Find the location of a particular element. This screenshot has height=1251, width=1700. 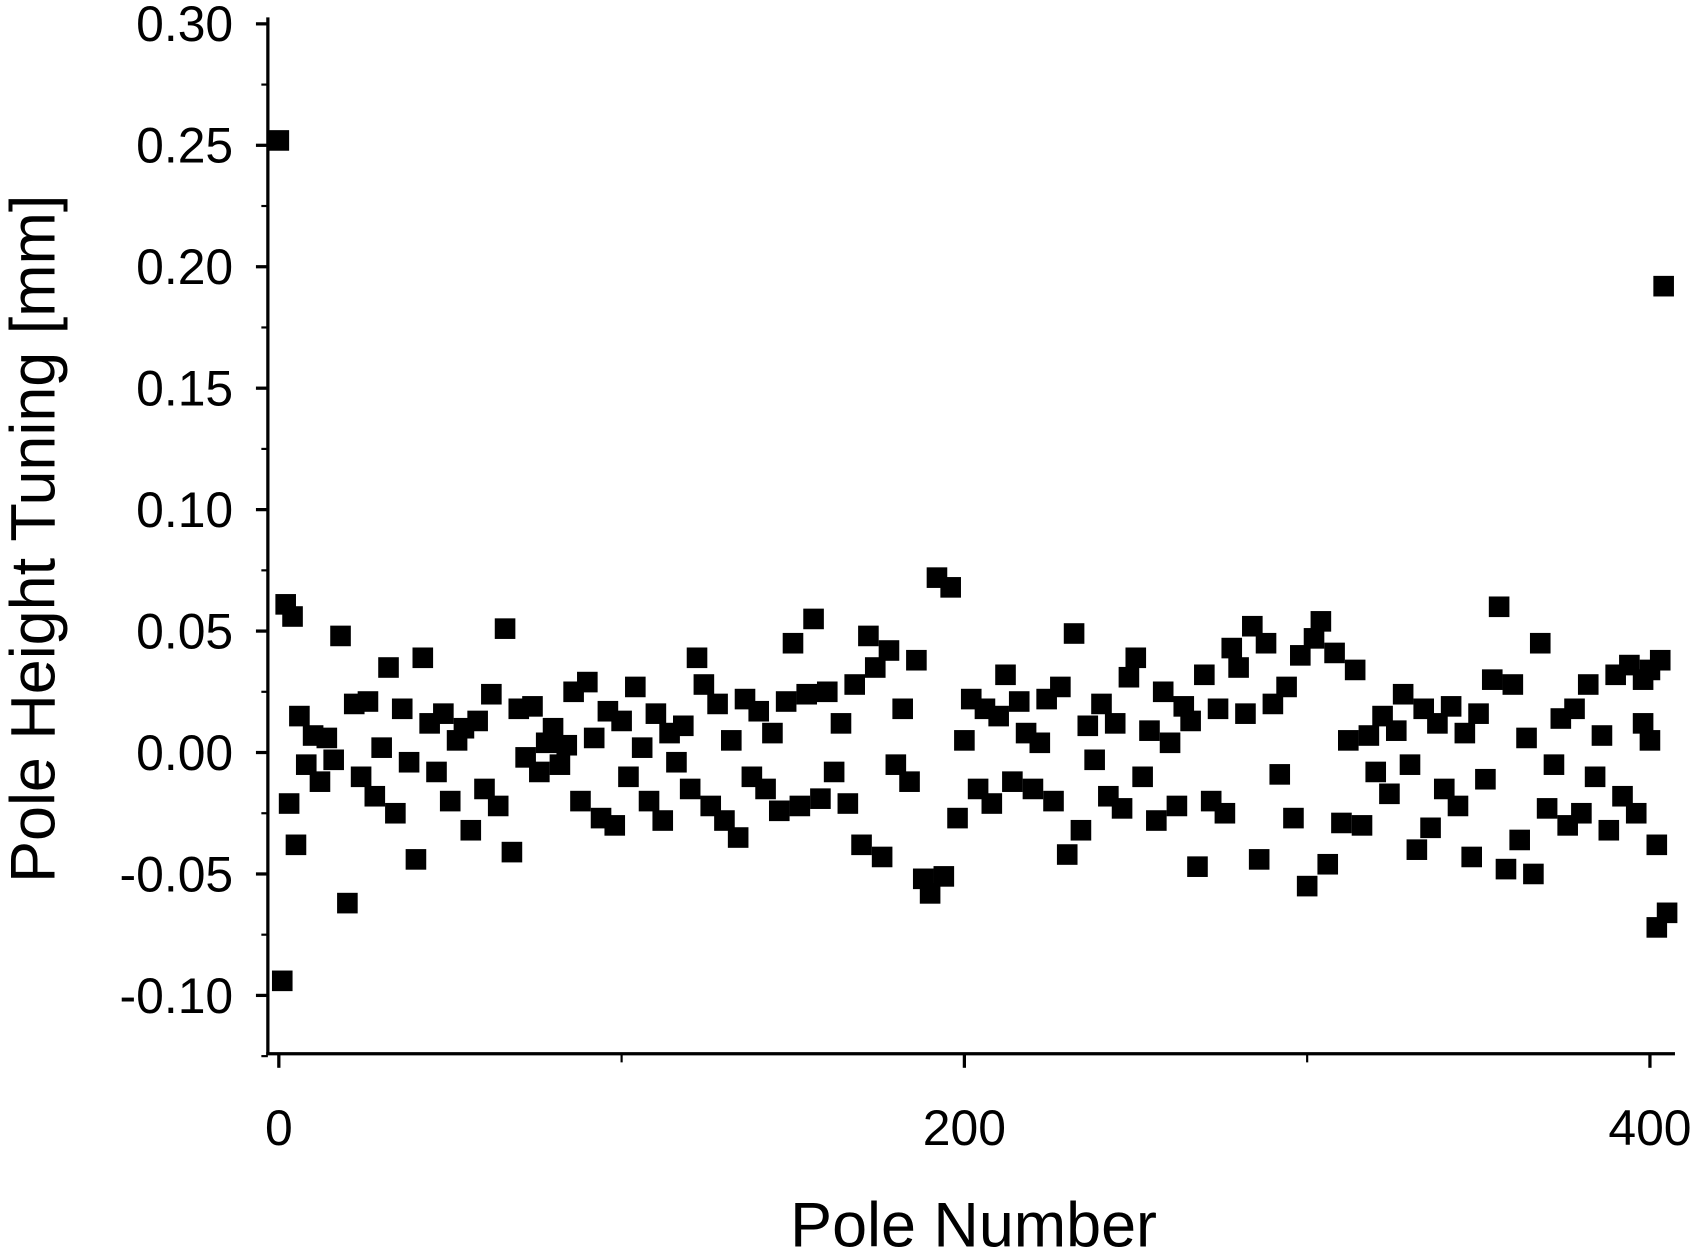

y-tick-label: 0.30 is located at coordinates (184, 26).